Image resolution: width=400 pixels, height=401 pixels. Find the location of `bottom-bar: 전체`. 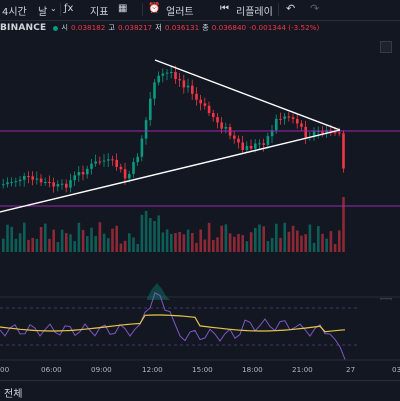

bottom-bar: 전체 is located at coordinates (200, 390).